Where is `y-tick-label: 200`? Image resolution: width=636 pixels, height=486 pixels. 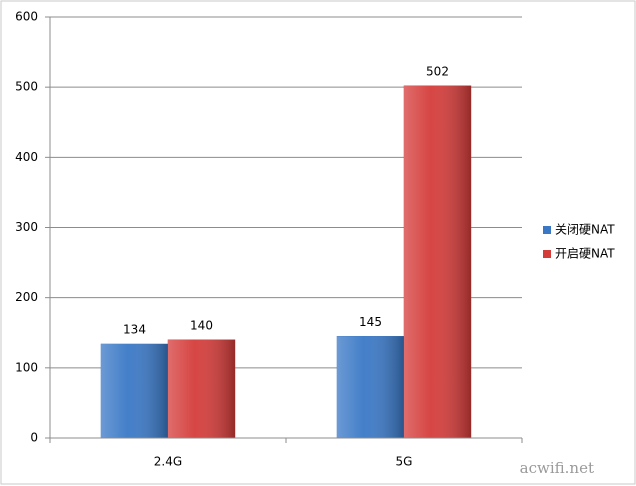
y-tick-label: 200 is located at coordinates (26, 297).